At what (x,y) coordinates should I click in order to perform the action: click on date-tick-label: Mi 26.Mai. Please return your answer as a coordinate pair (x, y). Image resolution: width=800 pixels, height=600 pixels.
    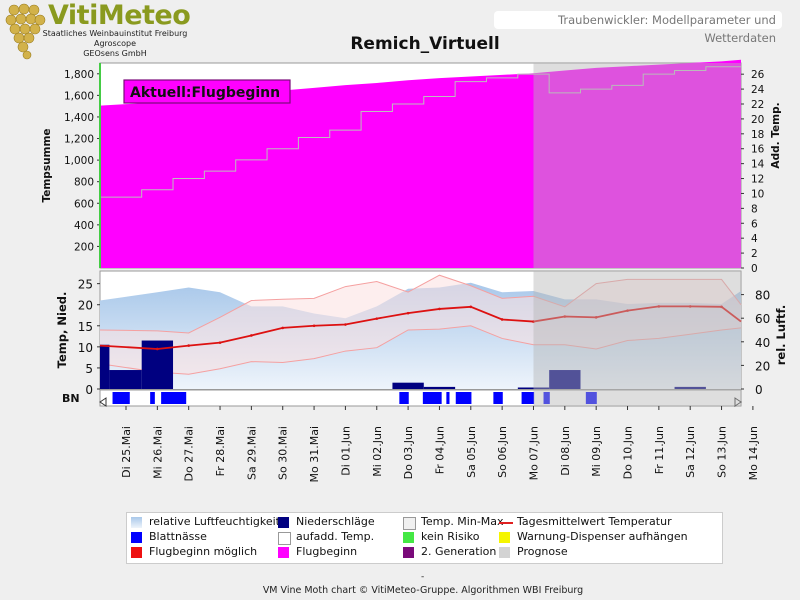
    Looking at the image, I should click on (157, 452).